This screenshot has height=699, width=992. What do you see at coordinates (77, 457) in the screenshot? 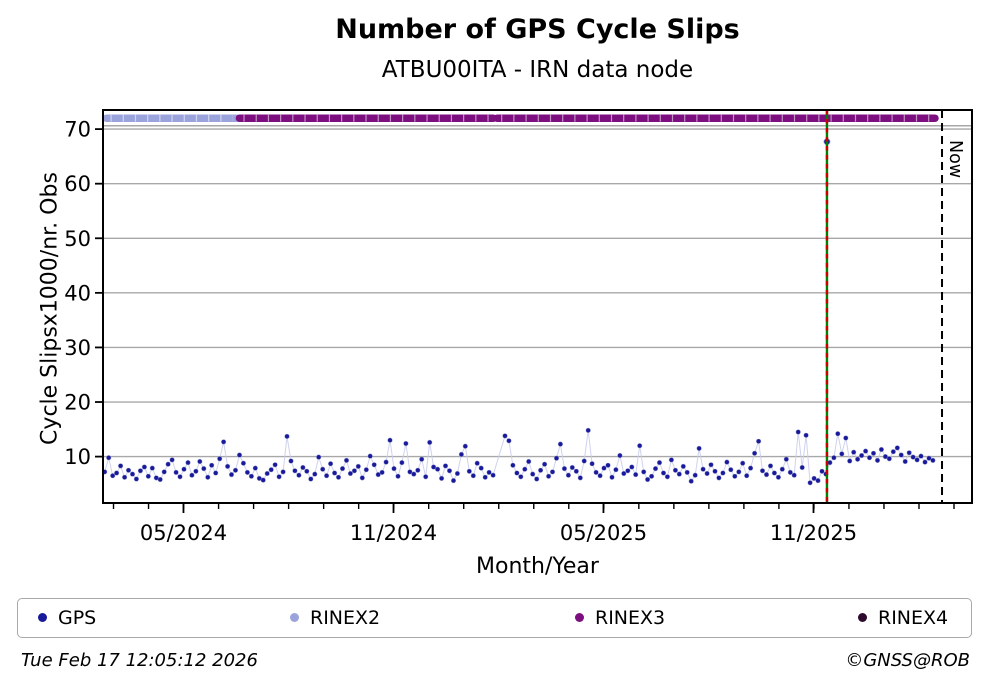
I see `y-tick-label: 10` at bounding box center [77, 457].